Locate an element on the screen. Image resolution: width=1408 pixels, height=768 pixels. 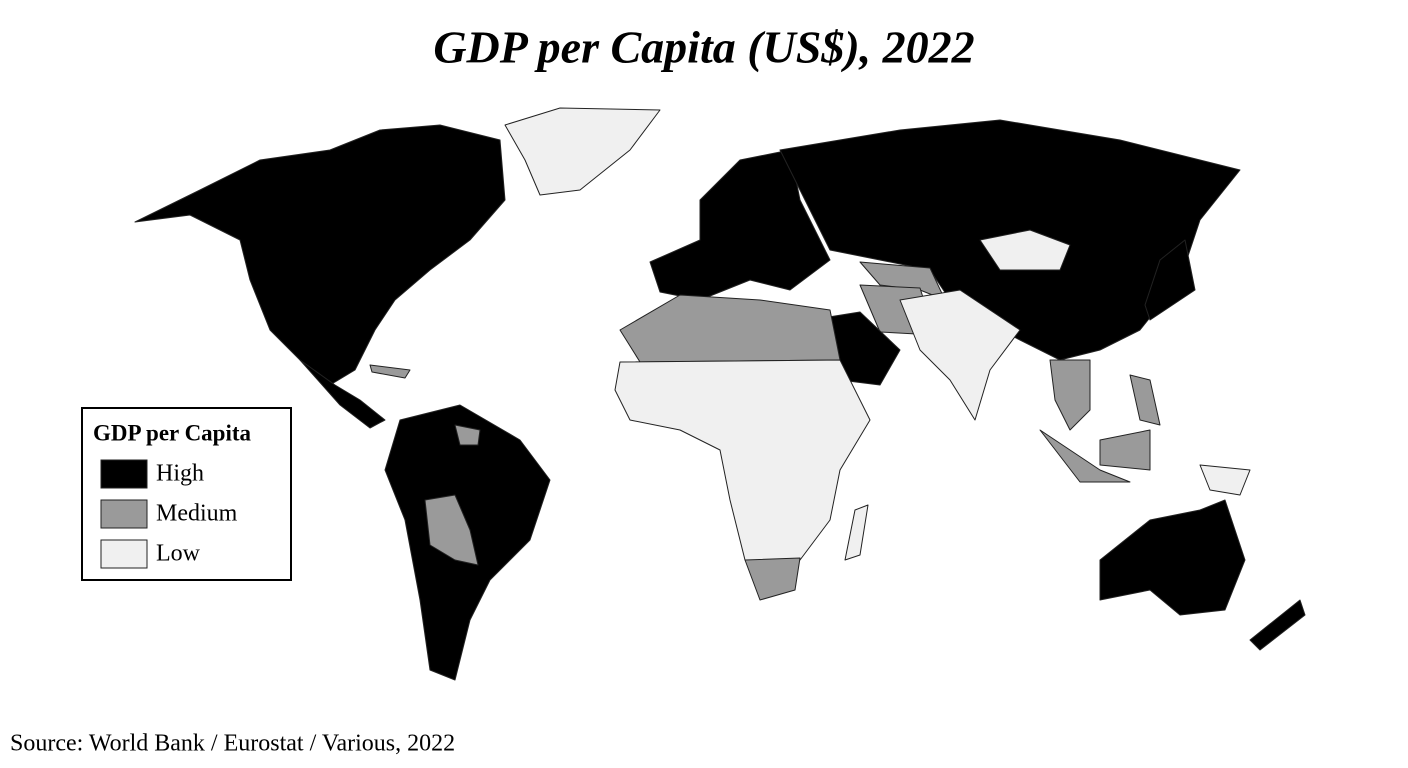
north-america is located at coordinates (320, 255).